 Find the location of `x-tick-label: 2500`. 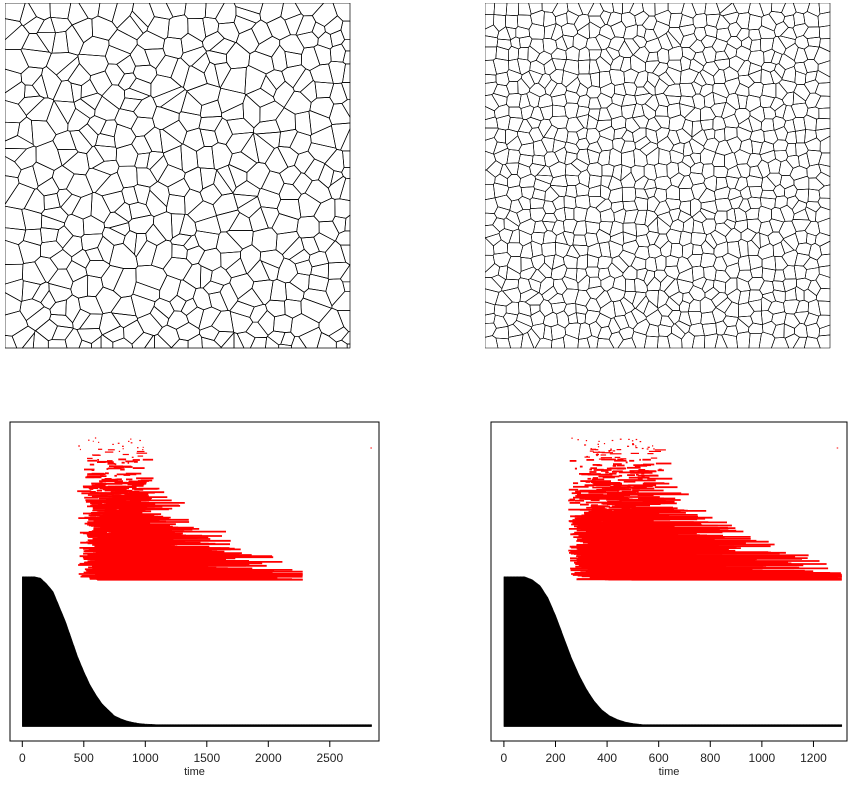

x-tick-label: 2500 is located at coordinates (329, 758).